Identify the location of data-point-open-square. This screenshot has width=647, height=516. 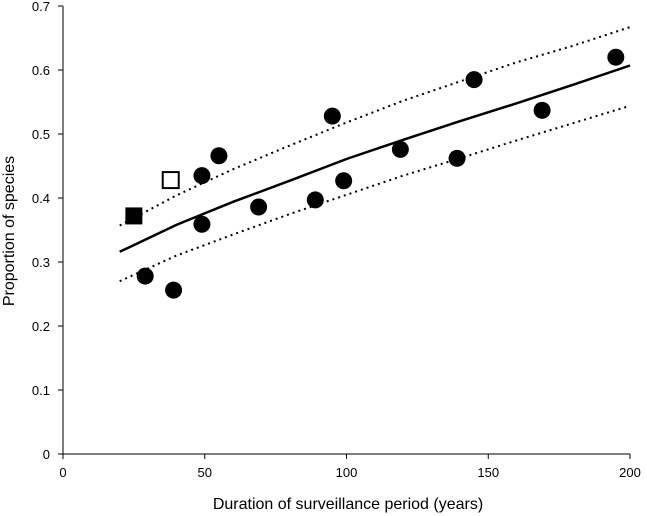
(170, 180).